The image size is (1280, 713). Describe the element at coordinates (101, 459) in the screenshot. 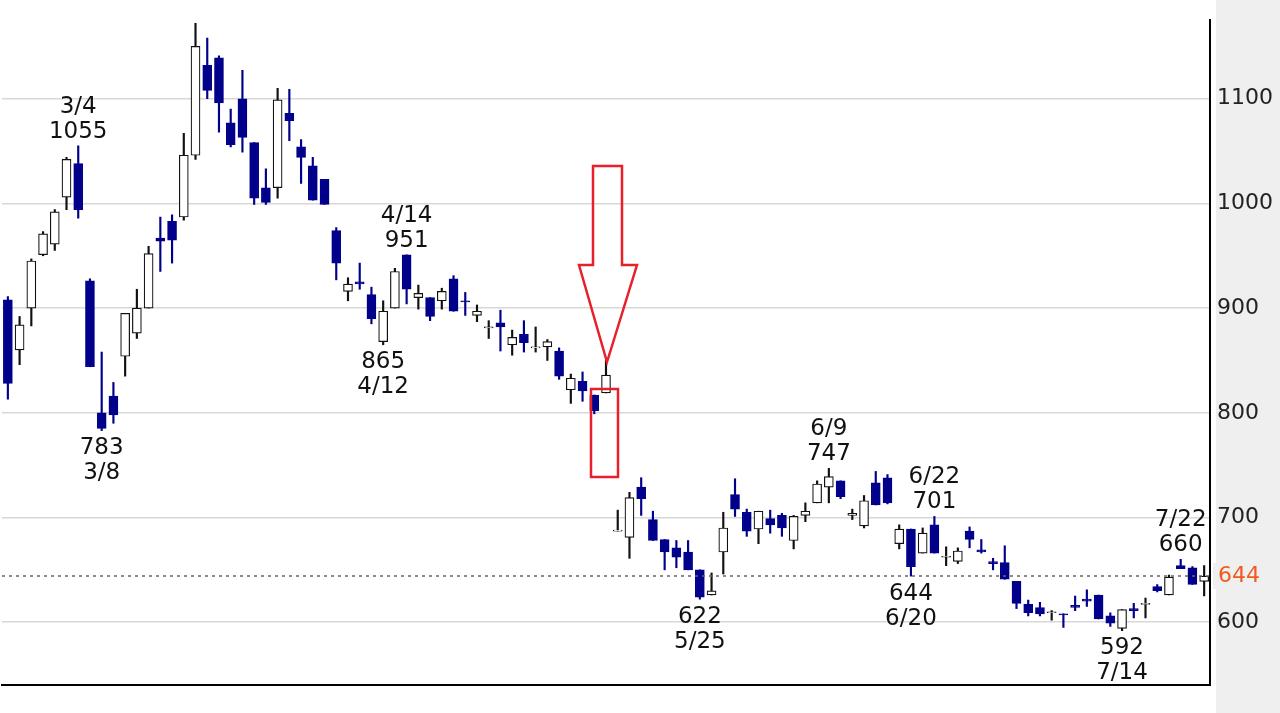

I see `annotation: 783 3/8` at that location.